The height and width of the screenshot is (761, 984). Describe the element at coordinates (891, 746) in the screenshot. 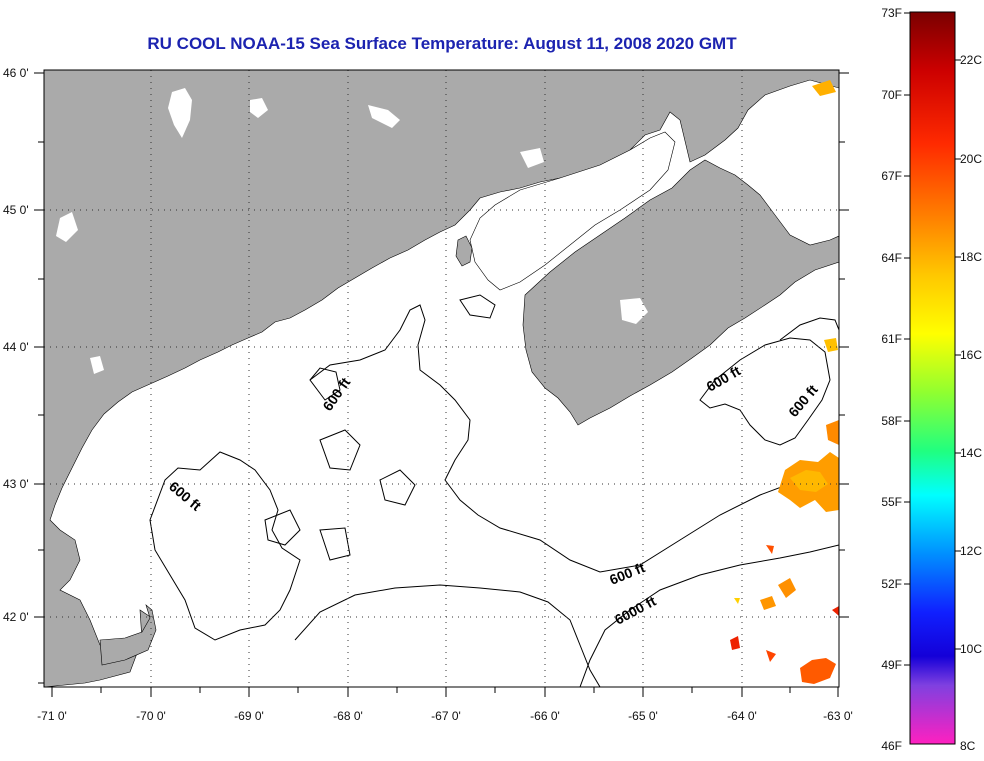

I see `fahrenheit-label: 46F` at that location.